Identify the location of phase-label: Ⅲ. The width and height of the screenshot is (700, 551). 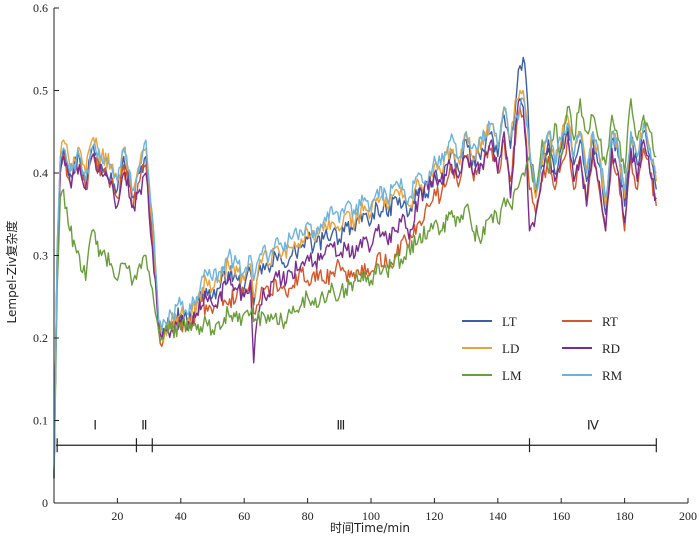
(340, 424).